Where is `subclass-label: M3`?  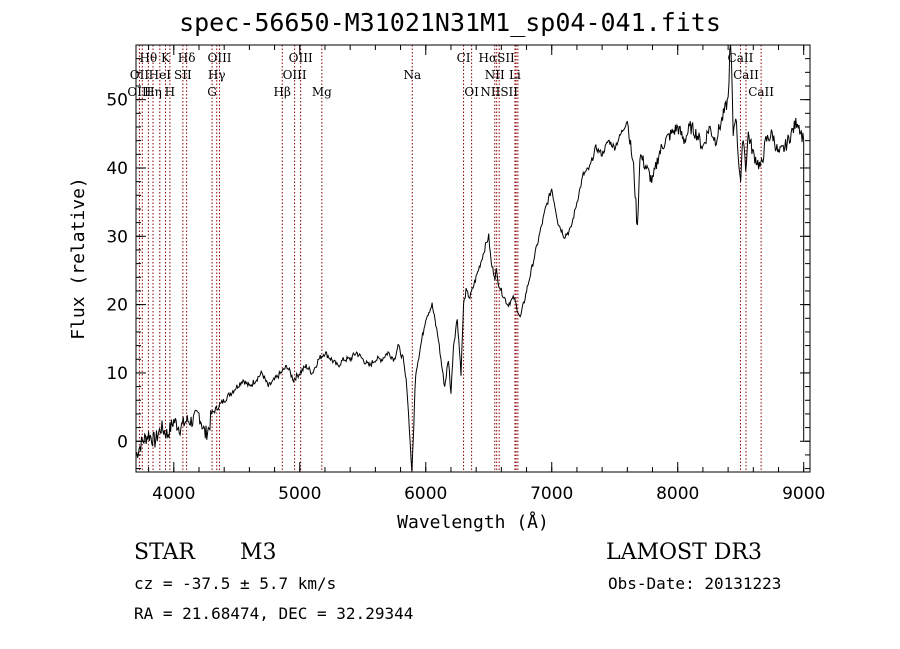
subclass-label: M3 is located at coordinates (258, 552).